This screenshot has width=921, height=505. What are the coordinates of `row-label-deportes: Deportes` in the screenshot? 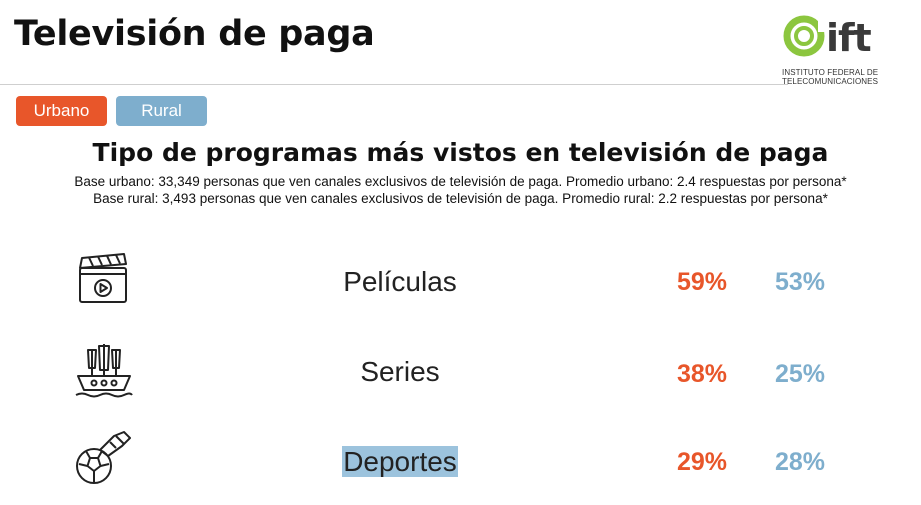 It's located at (400, 462).